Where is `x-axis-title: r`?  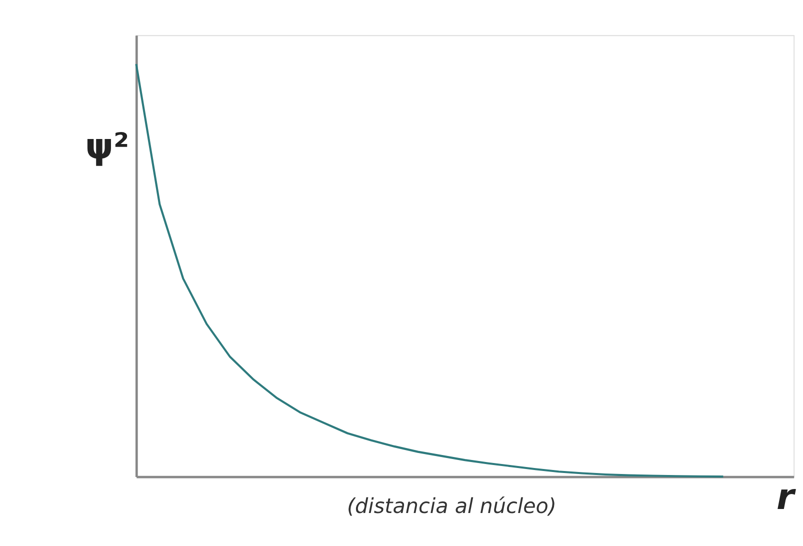 x-axis-title: r is located at coordinates (786, 497).